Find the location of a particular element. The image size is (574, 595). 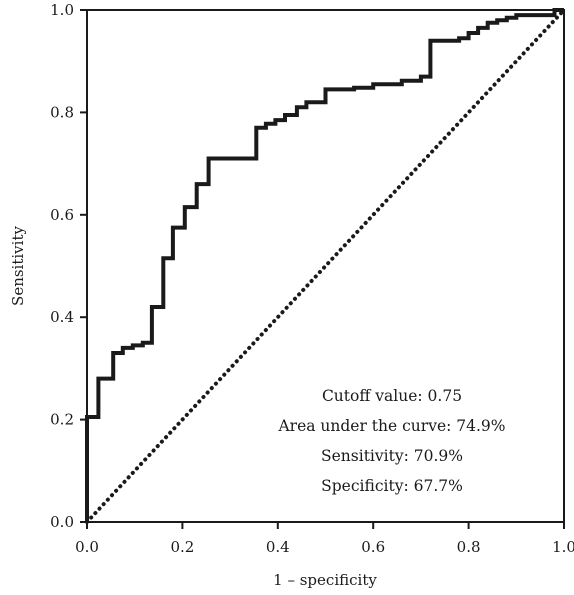

x-tick-label: 0.8 is located at coordinates (469, 547).